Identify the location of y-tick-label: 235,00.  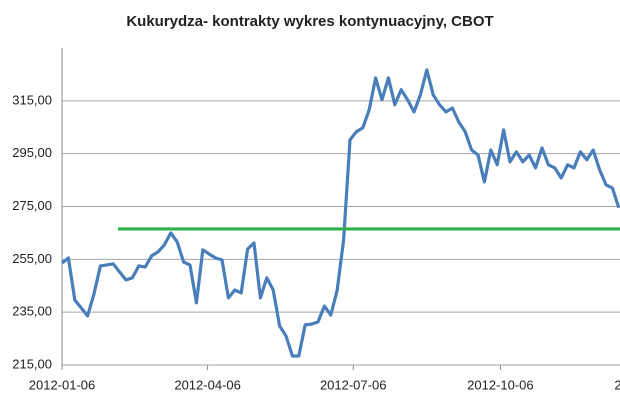
(32, 311).